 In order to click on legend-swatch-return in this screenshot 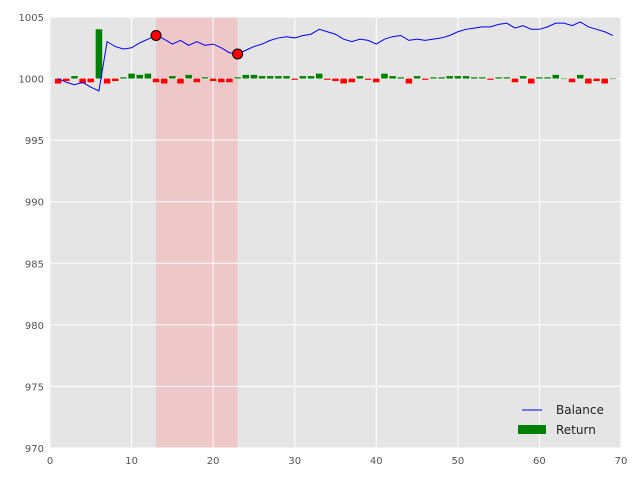, I will do `click(532, 429)`.